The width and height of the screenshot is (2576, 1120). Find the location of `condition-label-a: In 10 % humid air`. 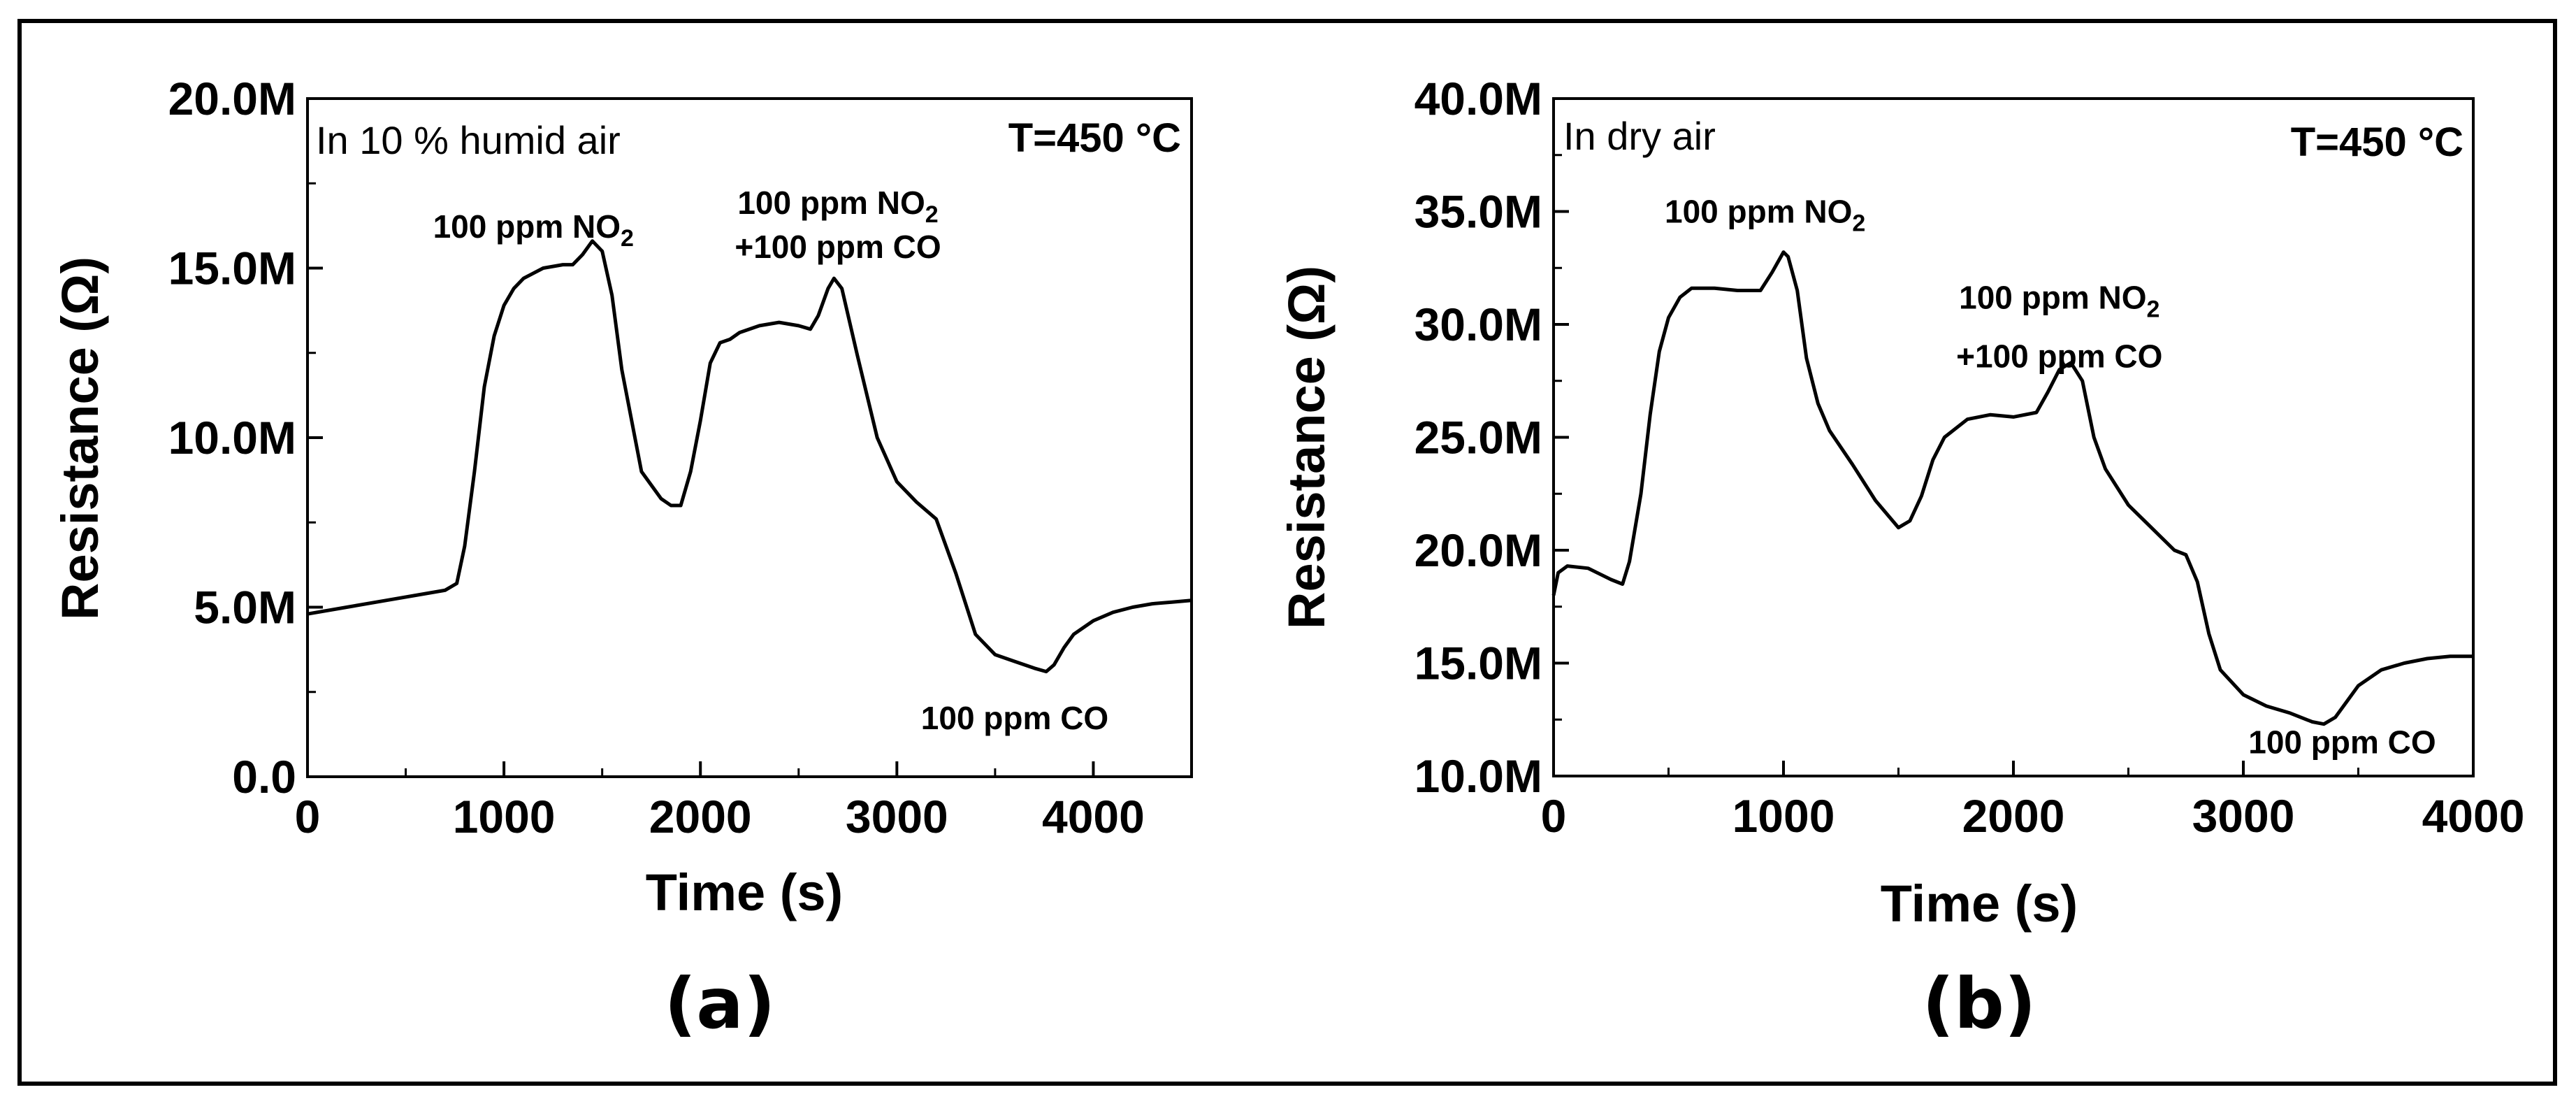

condition-label-a: In 10 % humid air is located at coordinates (468, 140).